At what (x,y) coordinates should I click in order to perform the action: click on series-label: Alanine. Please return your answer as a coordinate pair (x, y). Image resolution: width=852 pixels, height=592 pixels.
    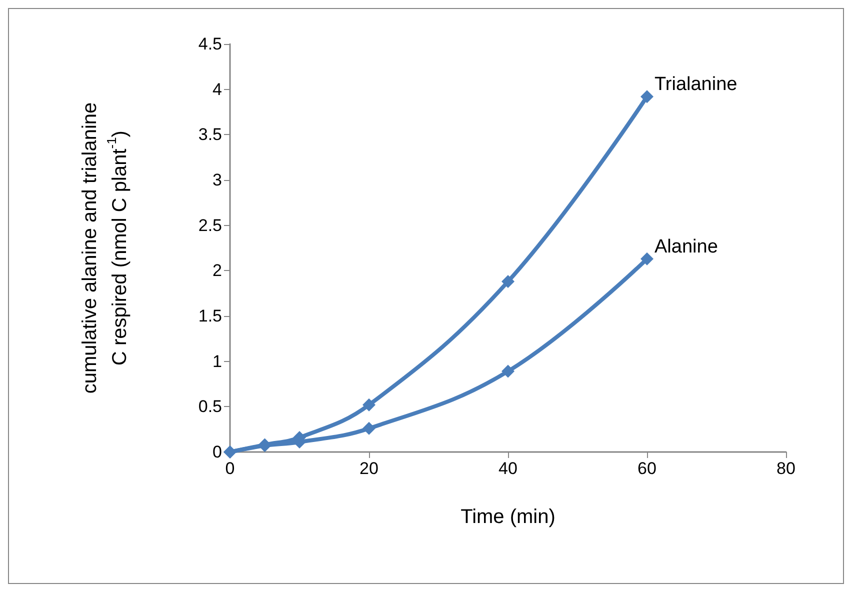
    Looking at the image, I should click on (686, 247).